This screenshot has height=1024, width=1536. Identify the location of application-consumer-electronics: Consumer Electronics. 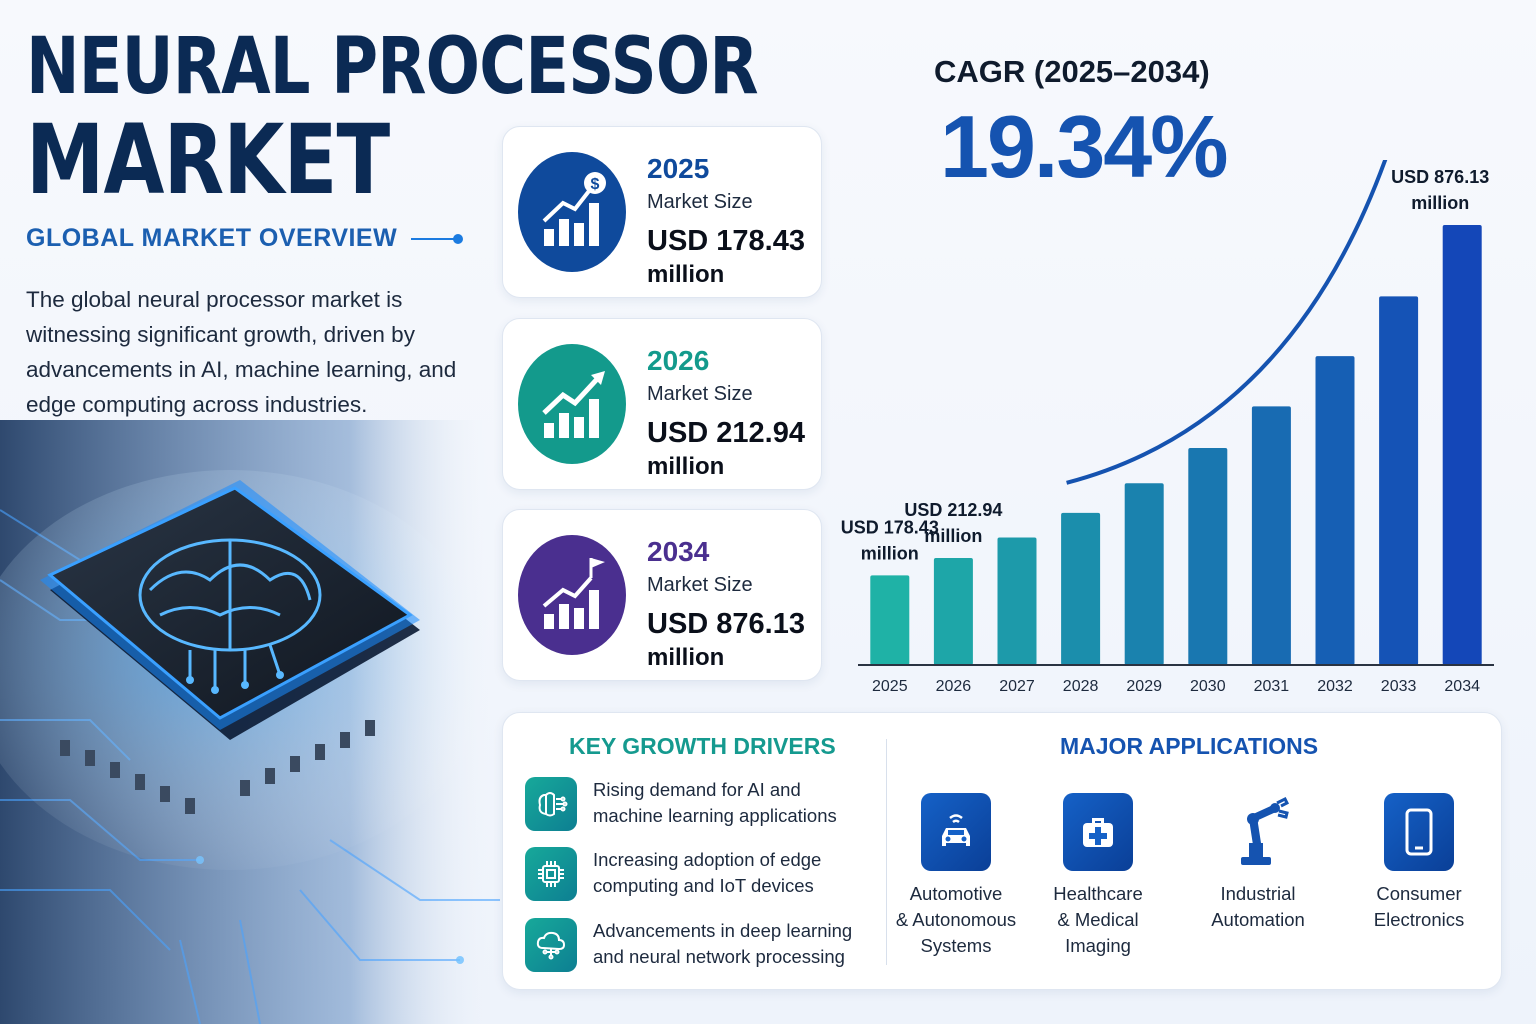
(1419, 863).